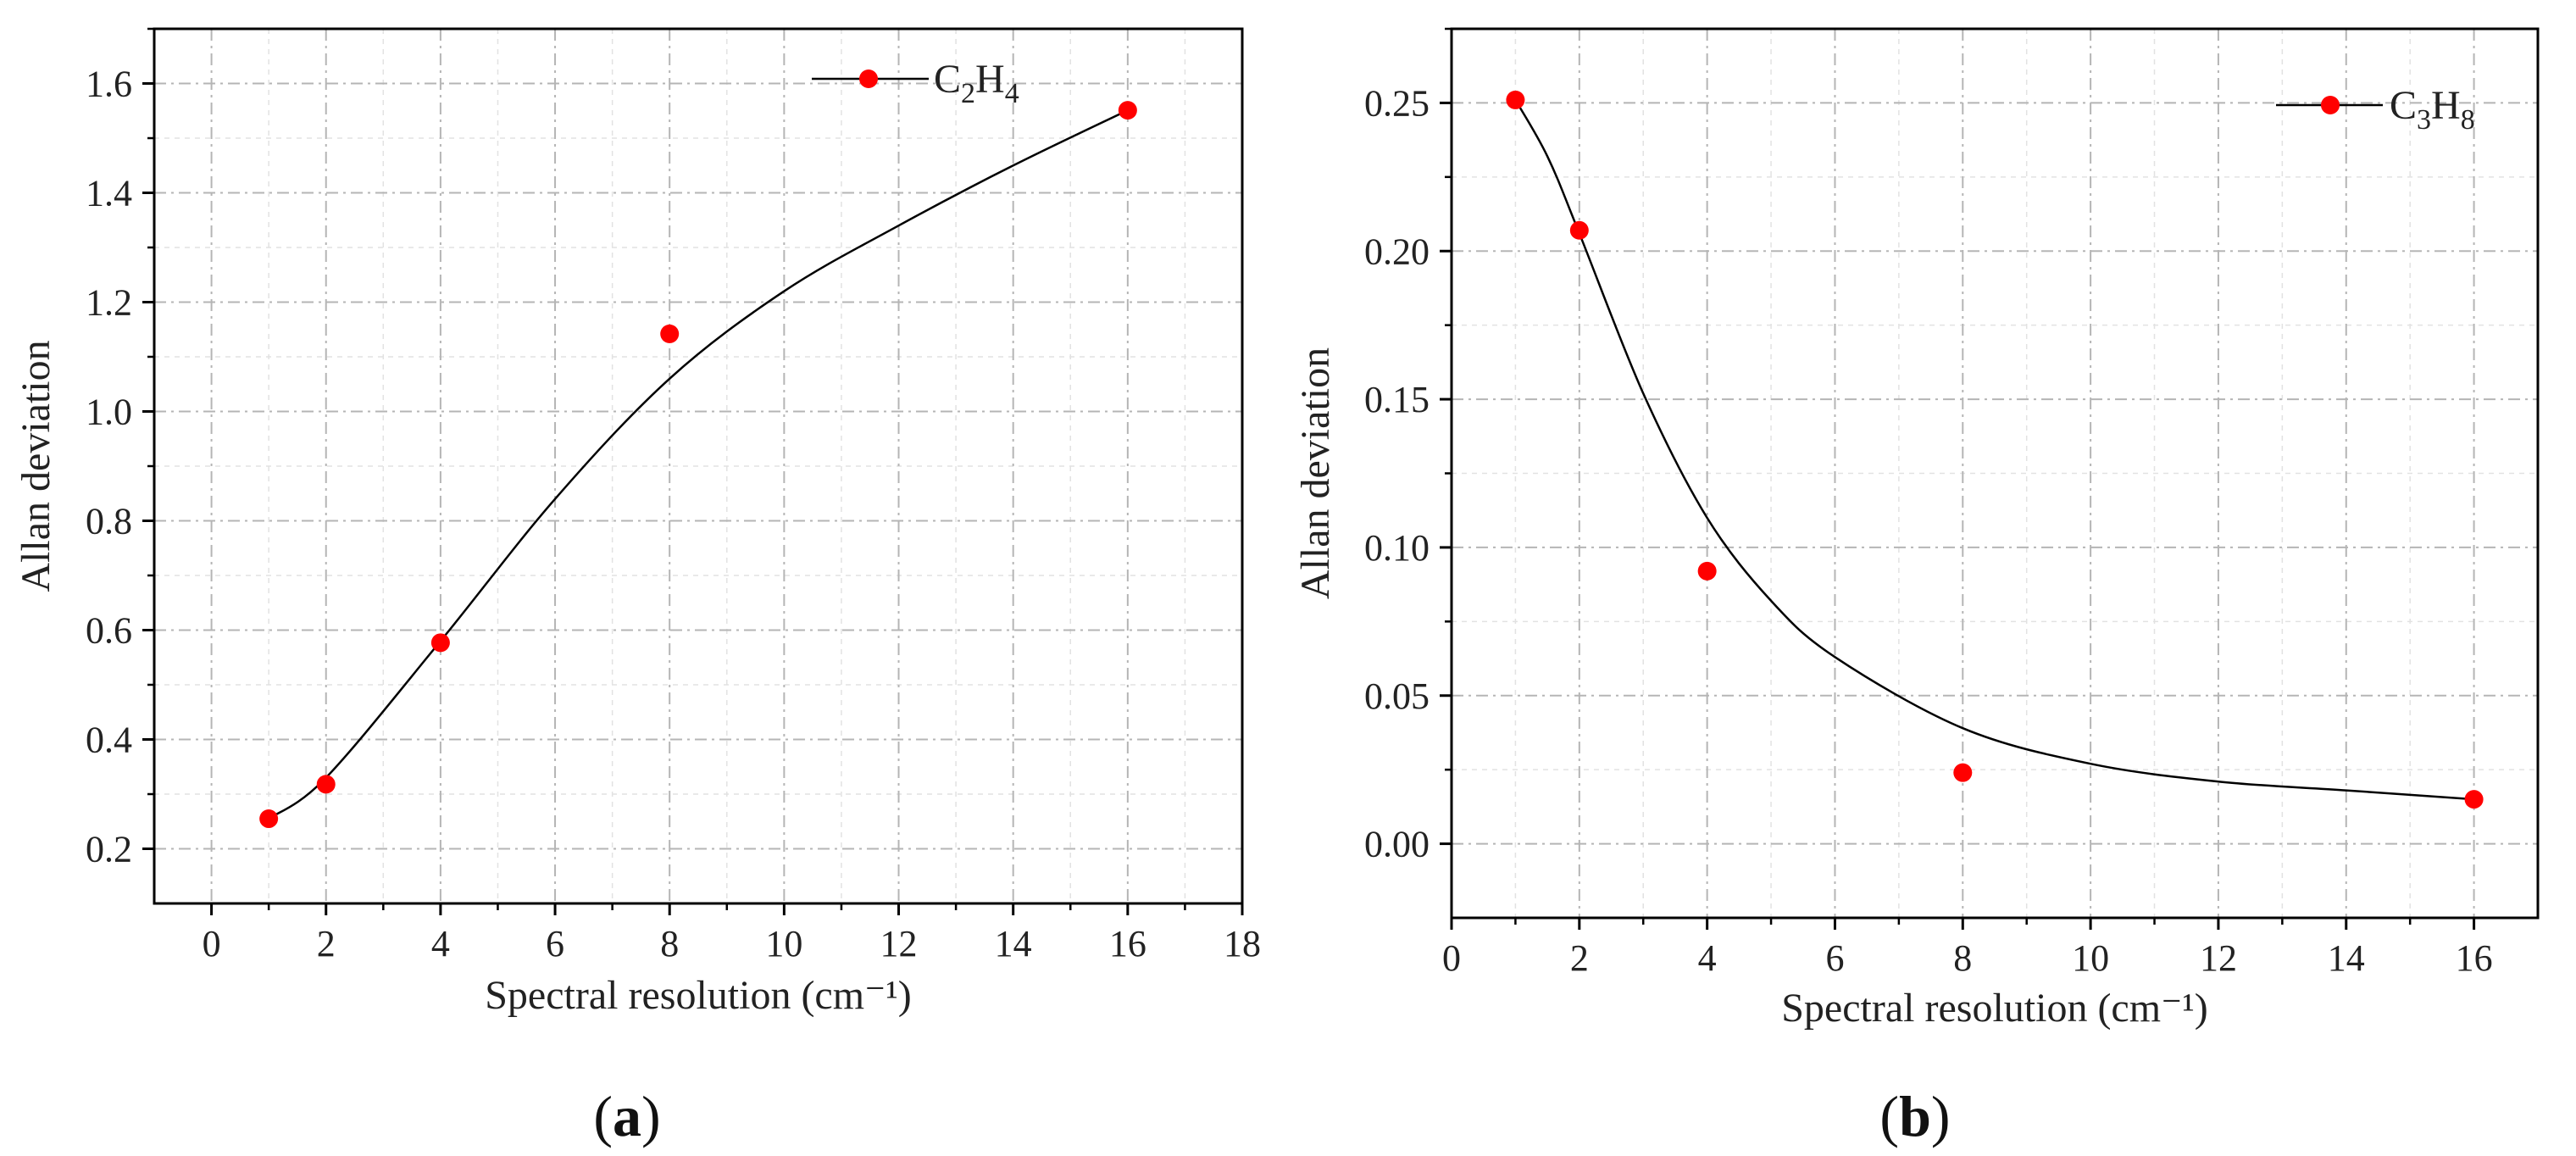  Describe the element at coordinates (1397, 696) in the screenshot. I see `y-tick-label: 0.05` at that location.